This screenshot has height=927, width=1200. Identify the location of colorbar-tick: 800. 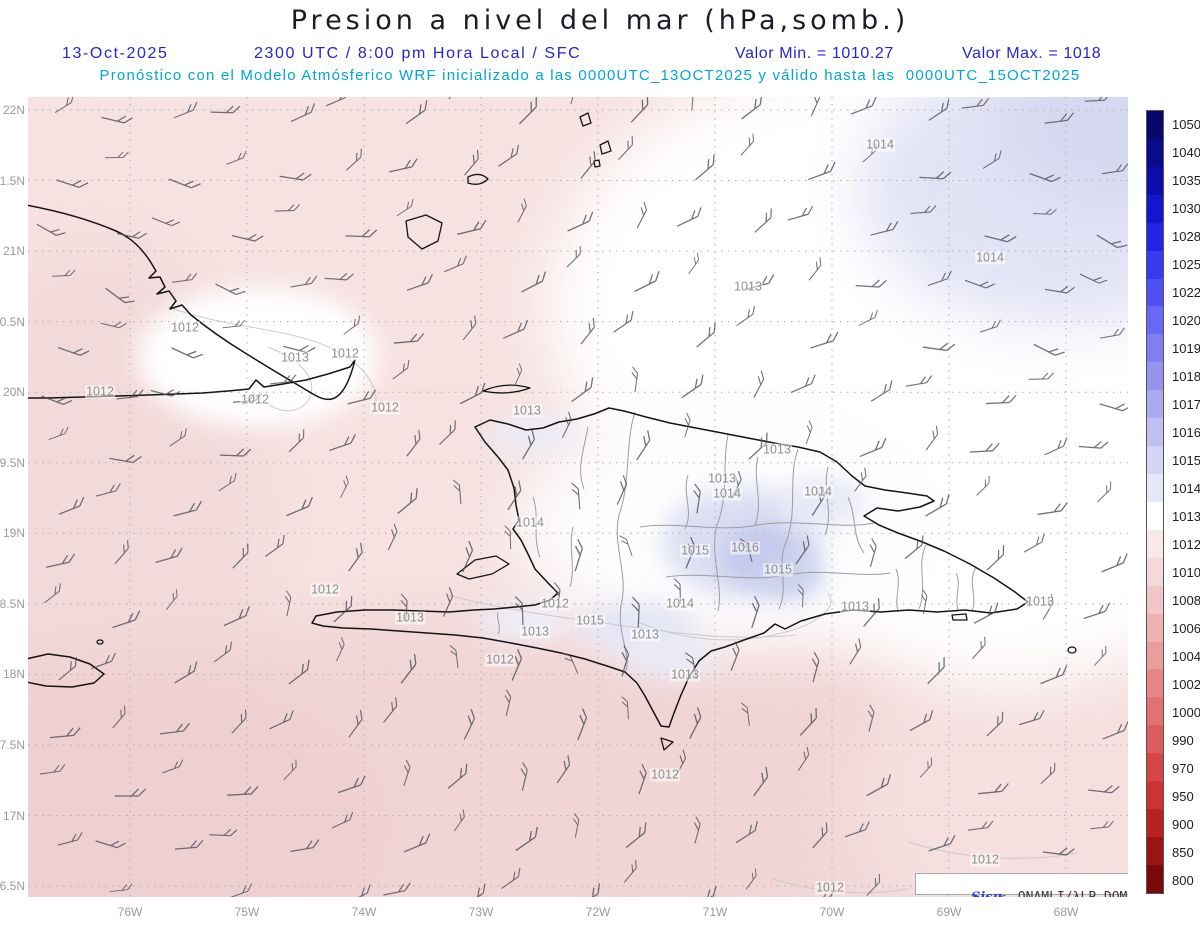
(1183, 880).